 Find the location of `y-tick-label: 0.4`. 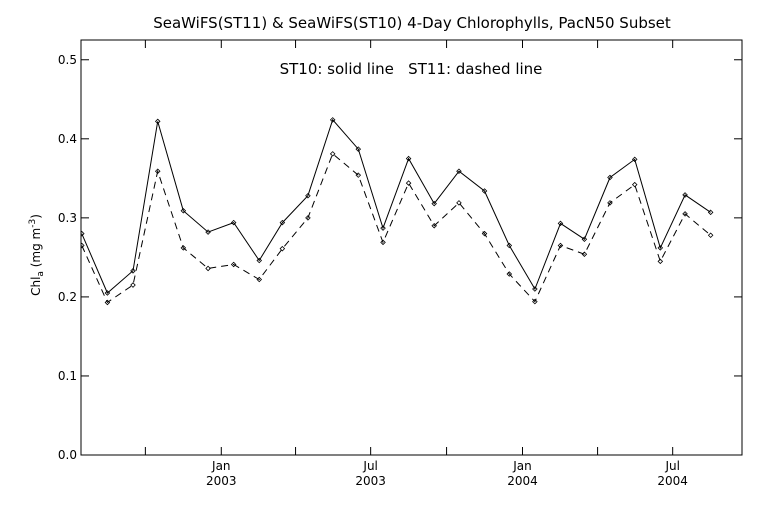

y-tick-label: 0.4 is located at coordinates (67, 139).